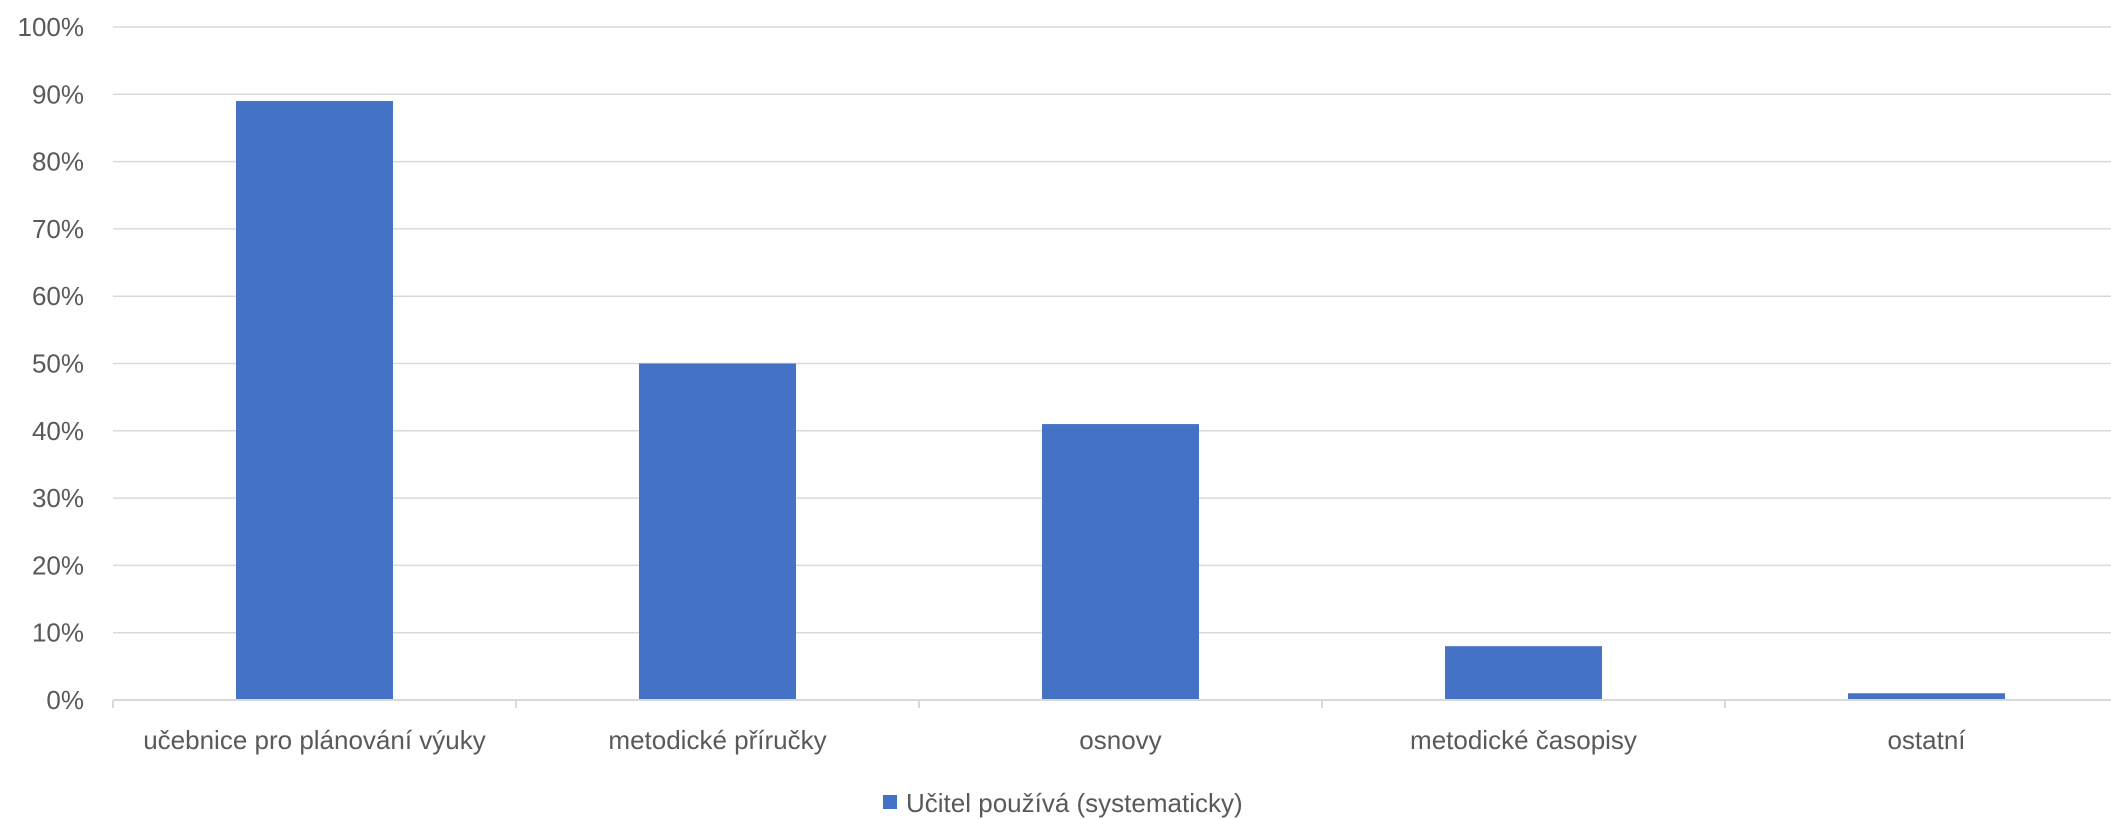 The width and height of the screenshot is (2111, 819). What do you see at coordinates (1523, 740) in the screenshot?
I see `x-tick-label: metodické časopisy` at bounding box center [1523, 740].